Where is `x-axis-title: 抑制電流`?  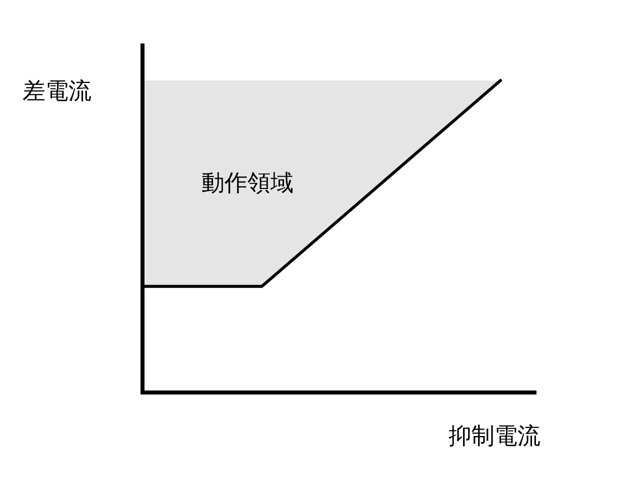
x-axis-title: 抑制電流 is located at coordinates (494, 437).